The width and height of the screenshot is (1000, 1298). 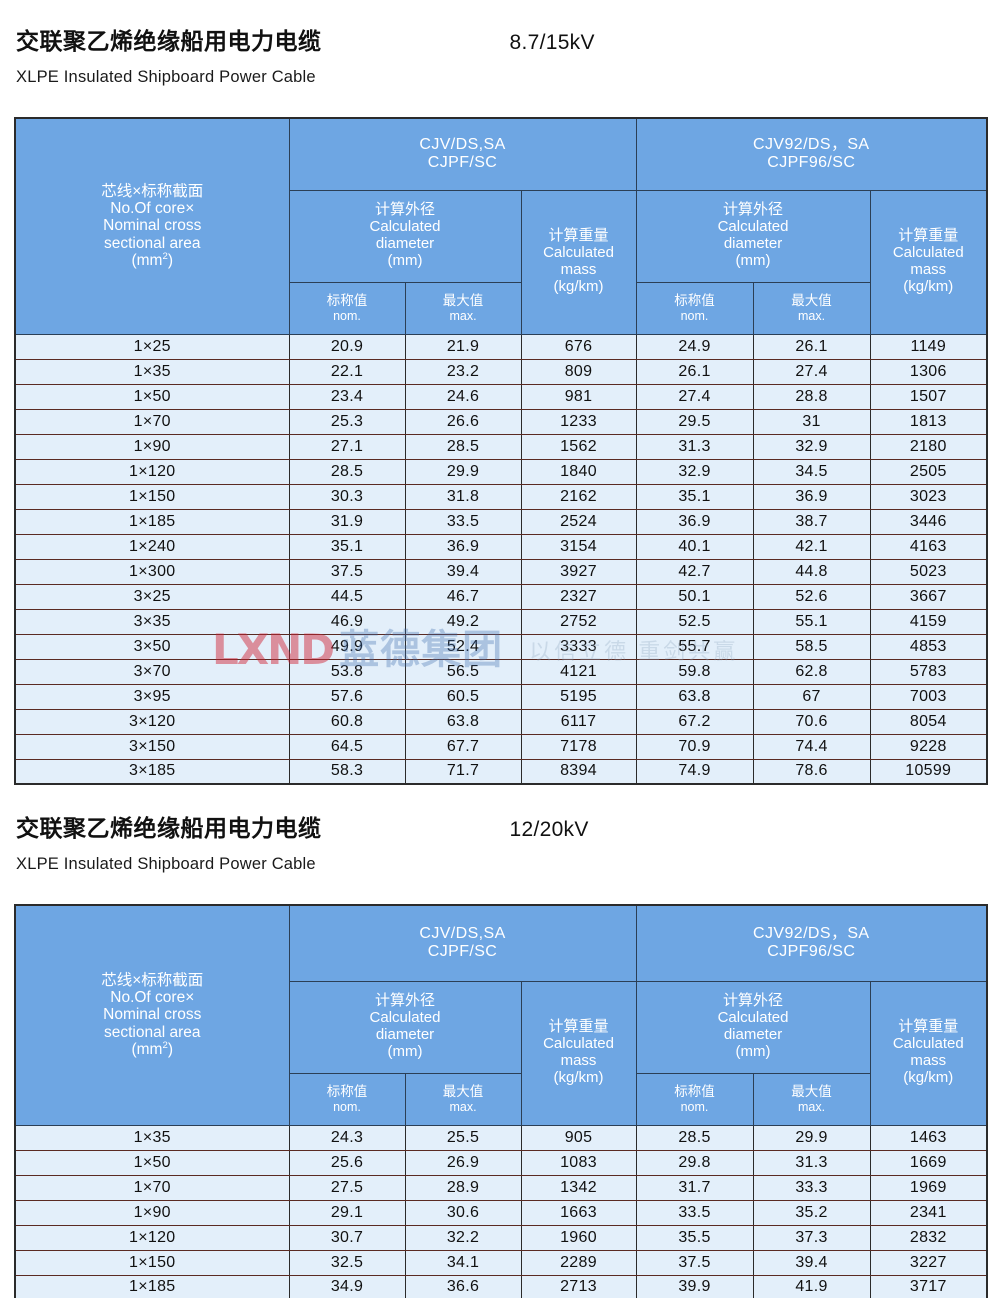 What do you see at coordinates (811, 746) in the screenshot?
I see `cell-diameter-max-armored: 74.4` at bounding box center [811, 746].